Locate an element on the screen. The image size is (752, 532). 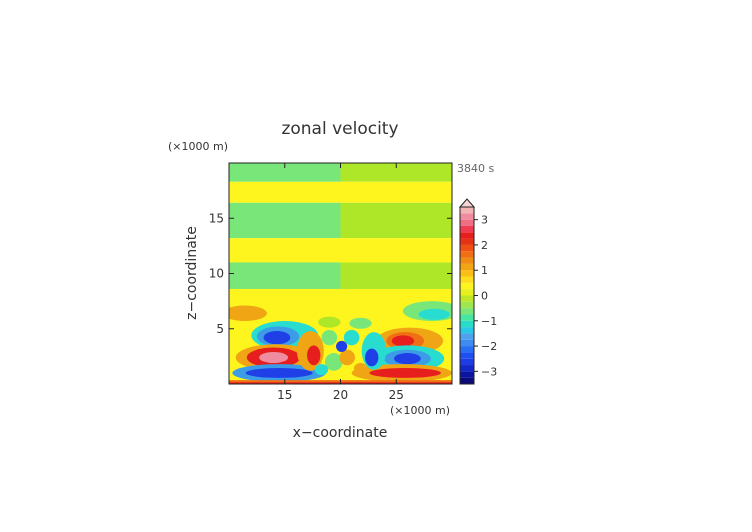
x-axis-label: x−coordinate is located at coordinates (340, 433).